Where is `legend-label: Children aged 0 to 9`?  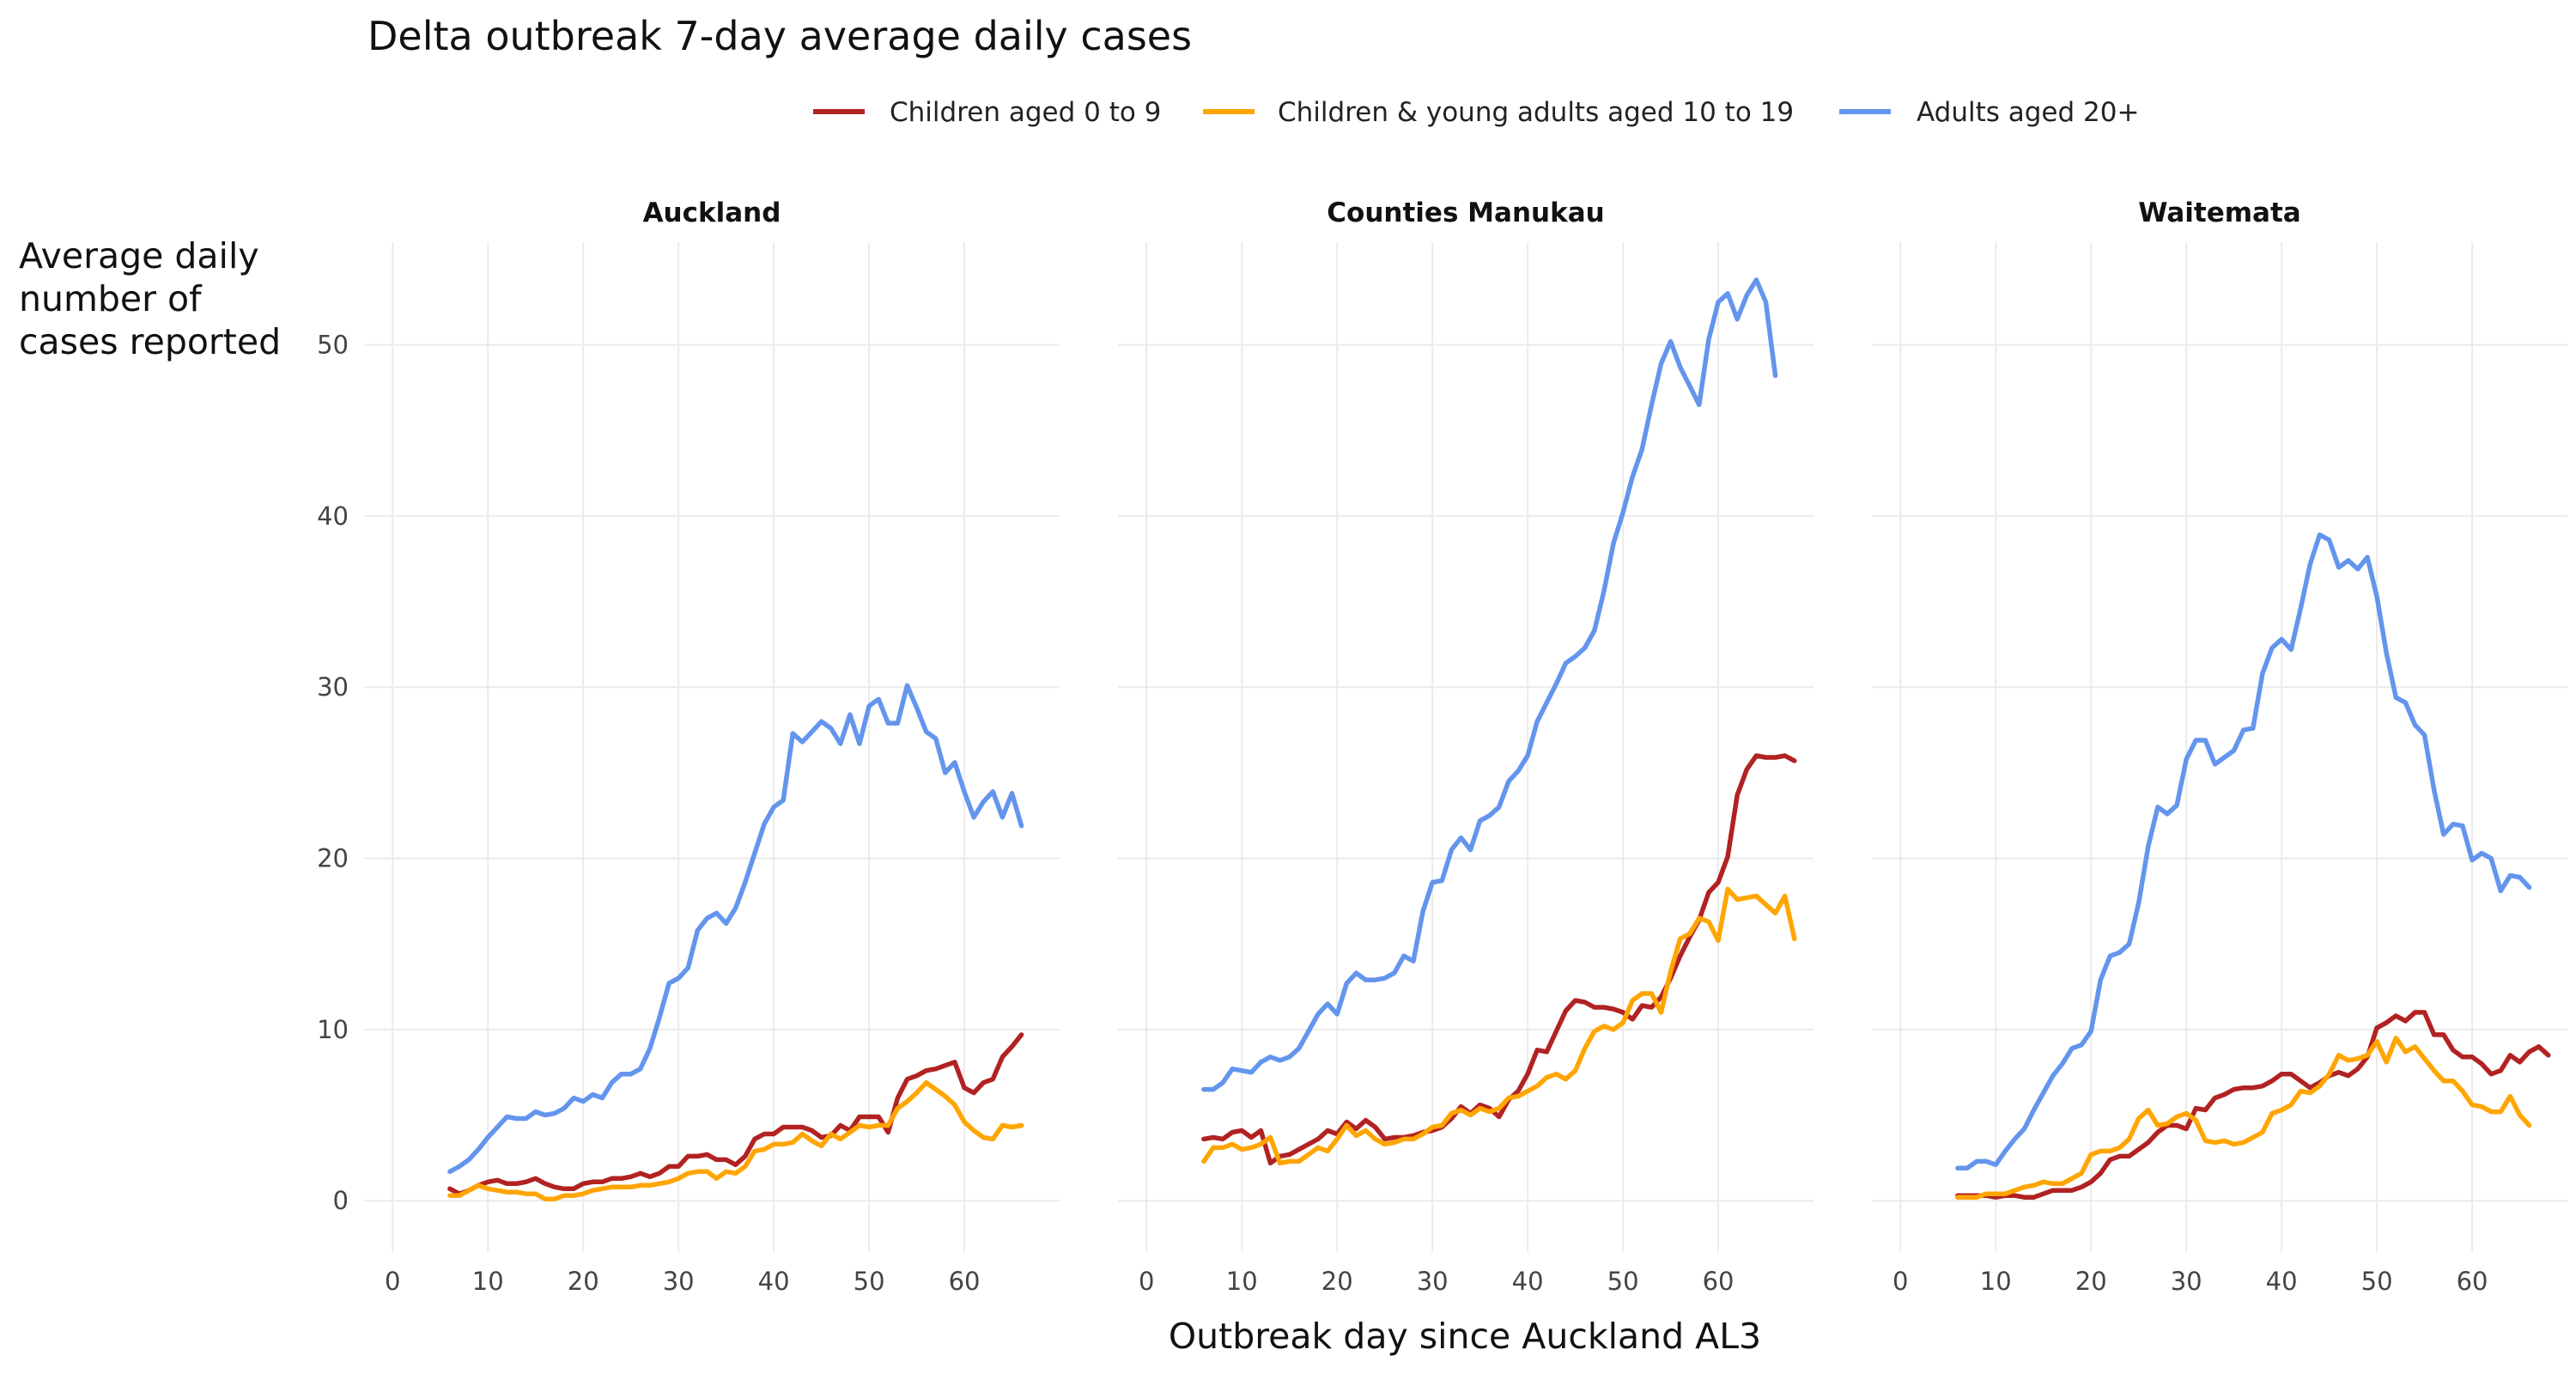 legend-label: Children aged 0 to 9 is located at coordinates (1025, 112).